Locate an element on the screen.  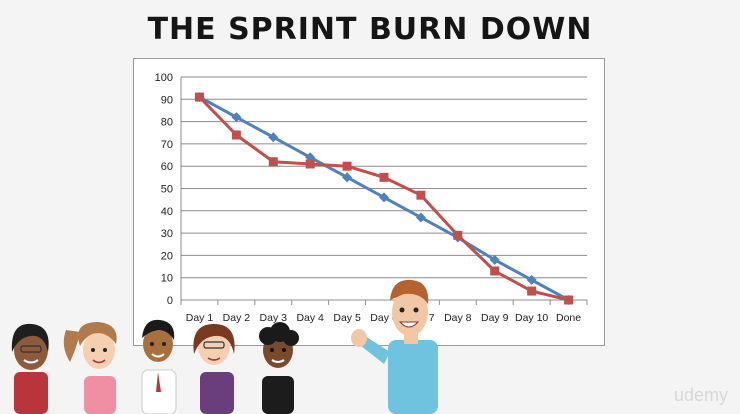
y-tick-label: 20 is located at coordinates (167, 256).